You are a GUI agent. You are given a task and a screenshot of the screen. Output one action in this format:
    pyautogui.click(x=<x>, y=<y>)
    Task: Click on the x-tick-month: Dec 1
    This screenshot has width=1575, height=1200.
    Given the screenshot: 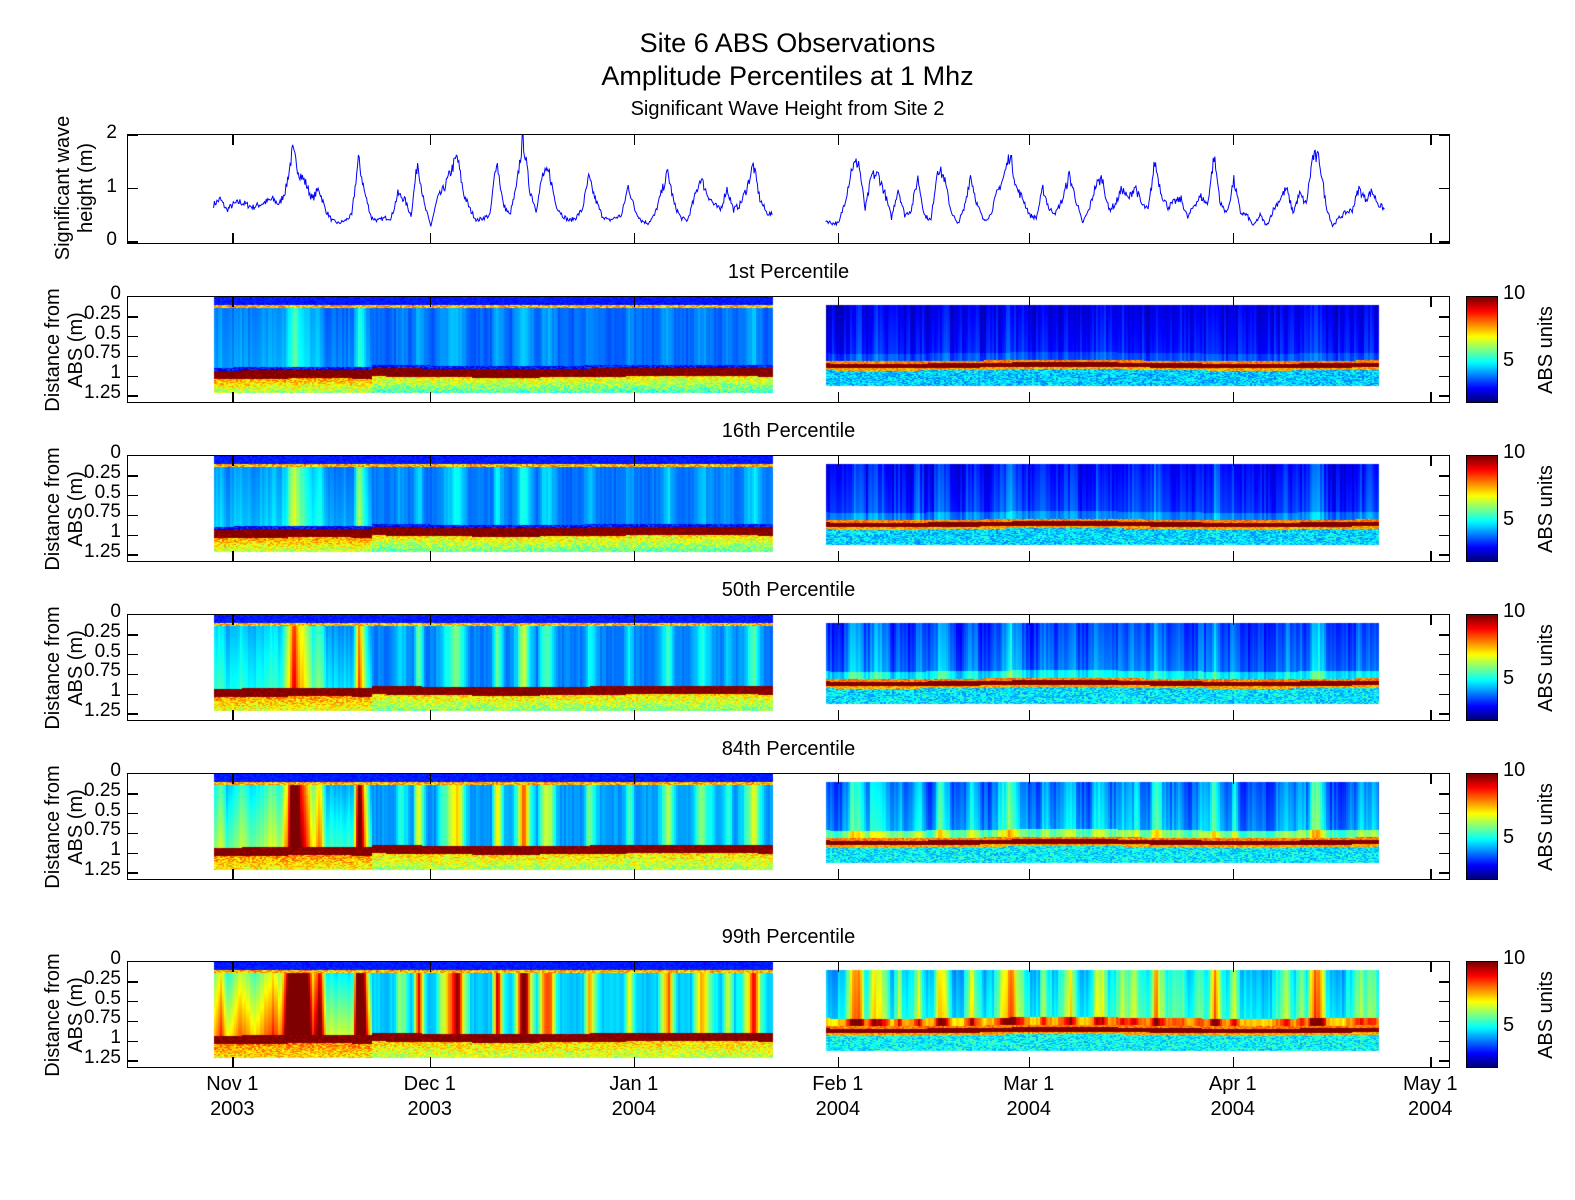 What is the action you would take?
    pyautogui.click(x=429, y=1084)
    